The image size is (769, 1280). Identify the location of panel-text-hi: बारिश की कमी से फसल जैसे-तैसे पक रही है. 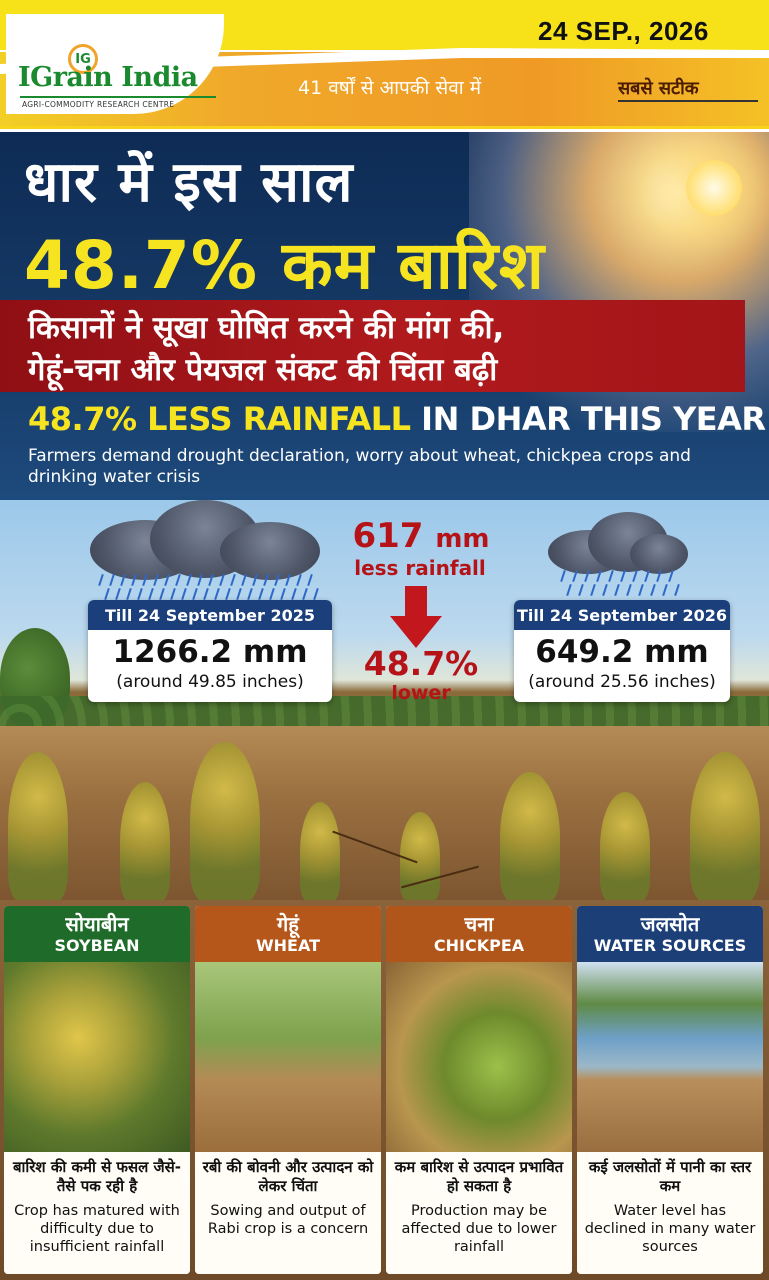
(97, 1176).